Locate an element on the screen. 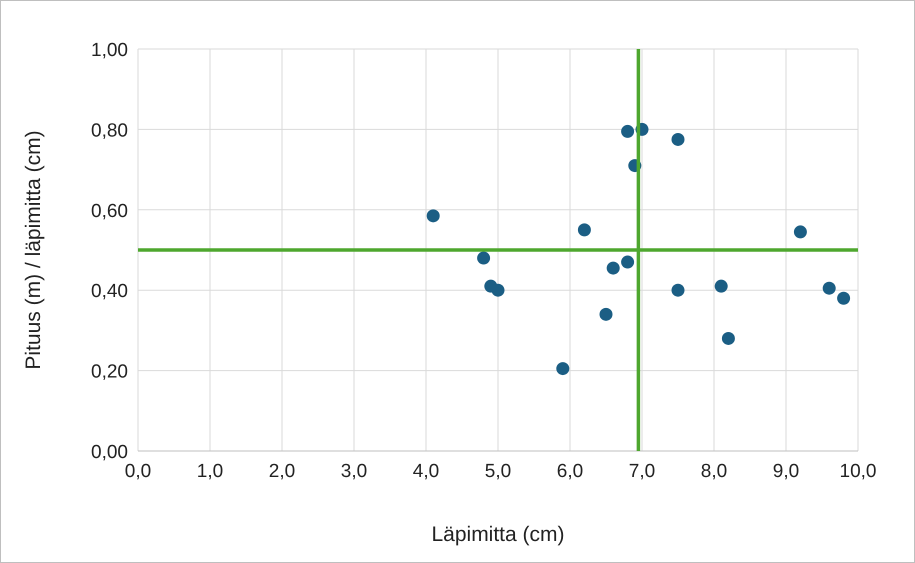  y-tick-label: 1,00 is located at coordinates (109, 50).